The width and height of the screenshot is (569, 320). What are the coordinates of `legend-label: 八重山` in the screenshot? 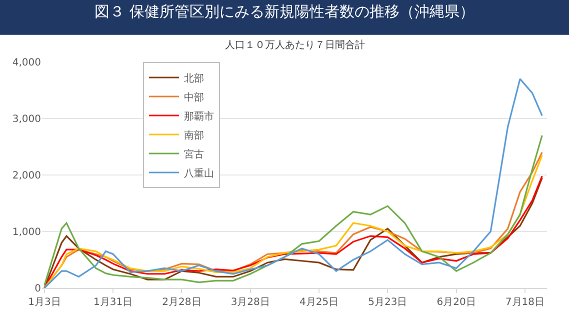 It's located at (199, 173).